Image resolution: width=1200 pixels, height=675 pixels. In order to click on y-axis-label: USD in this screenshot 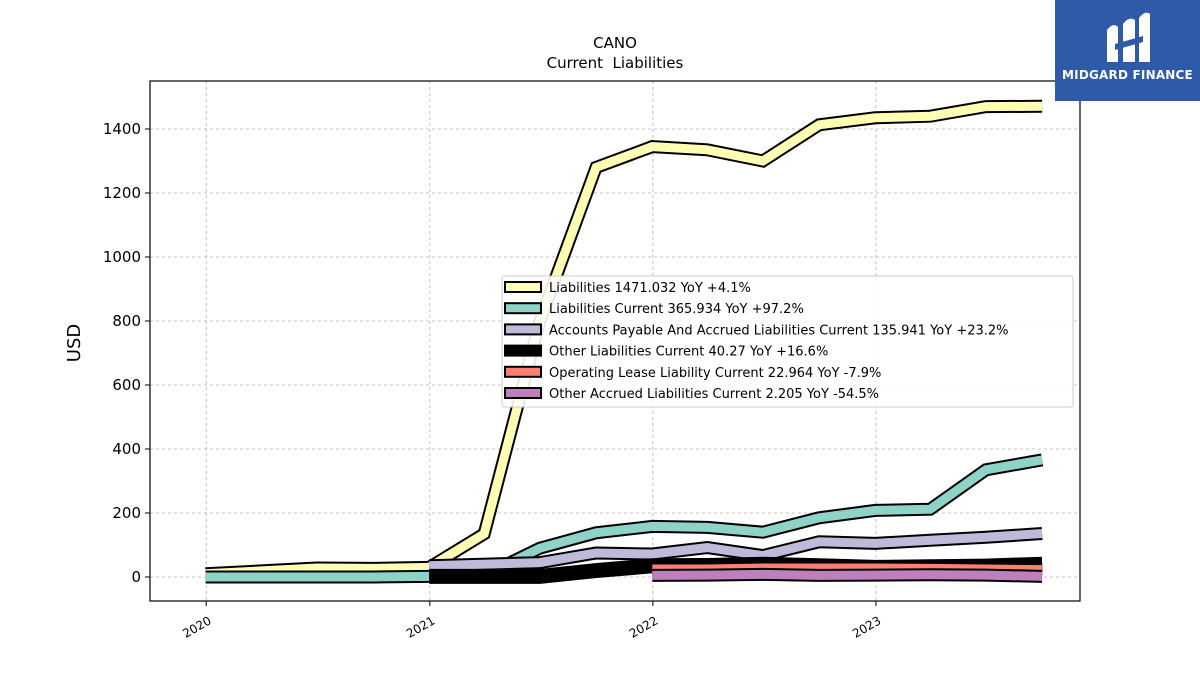, I will do `click(74, 343)`.